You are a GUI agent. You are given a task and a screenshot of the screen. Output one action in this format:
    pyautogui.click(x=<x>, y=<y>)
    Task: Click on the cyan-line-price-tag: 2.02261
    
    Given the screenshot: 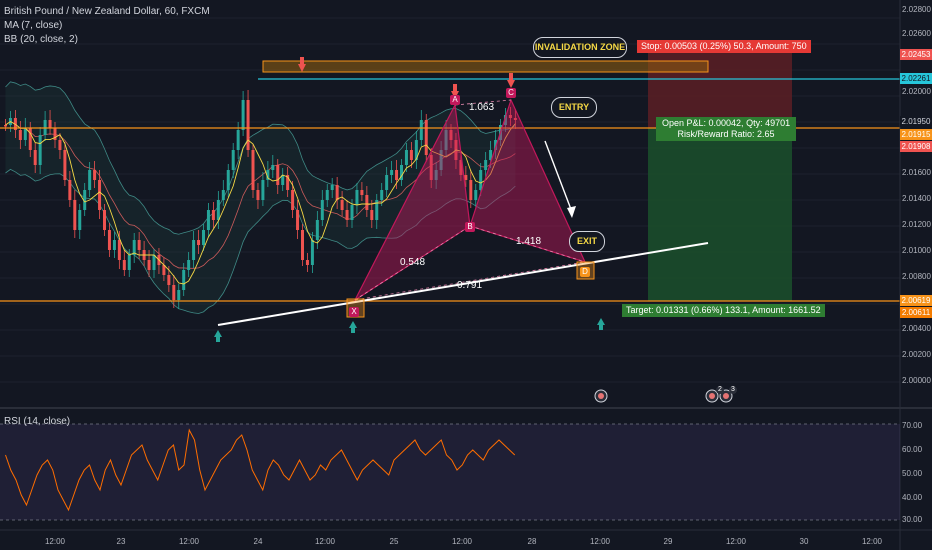 What is the action you would take?
    pyautogui.click(x=916, y=78)
    